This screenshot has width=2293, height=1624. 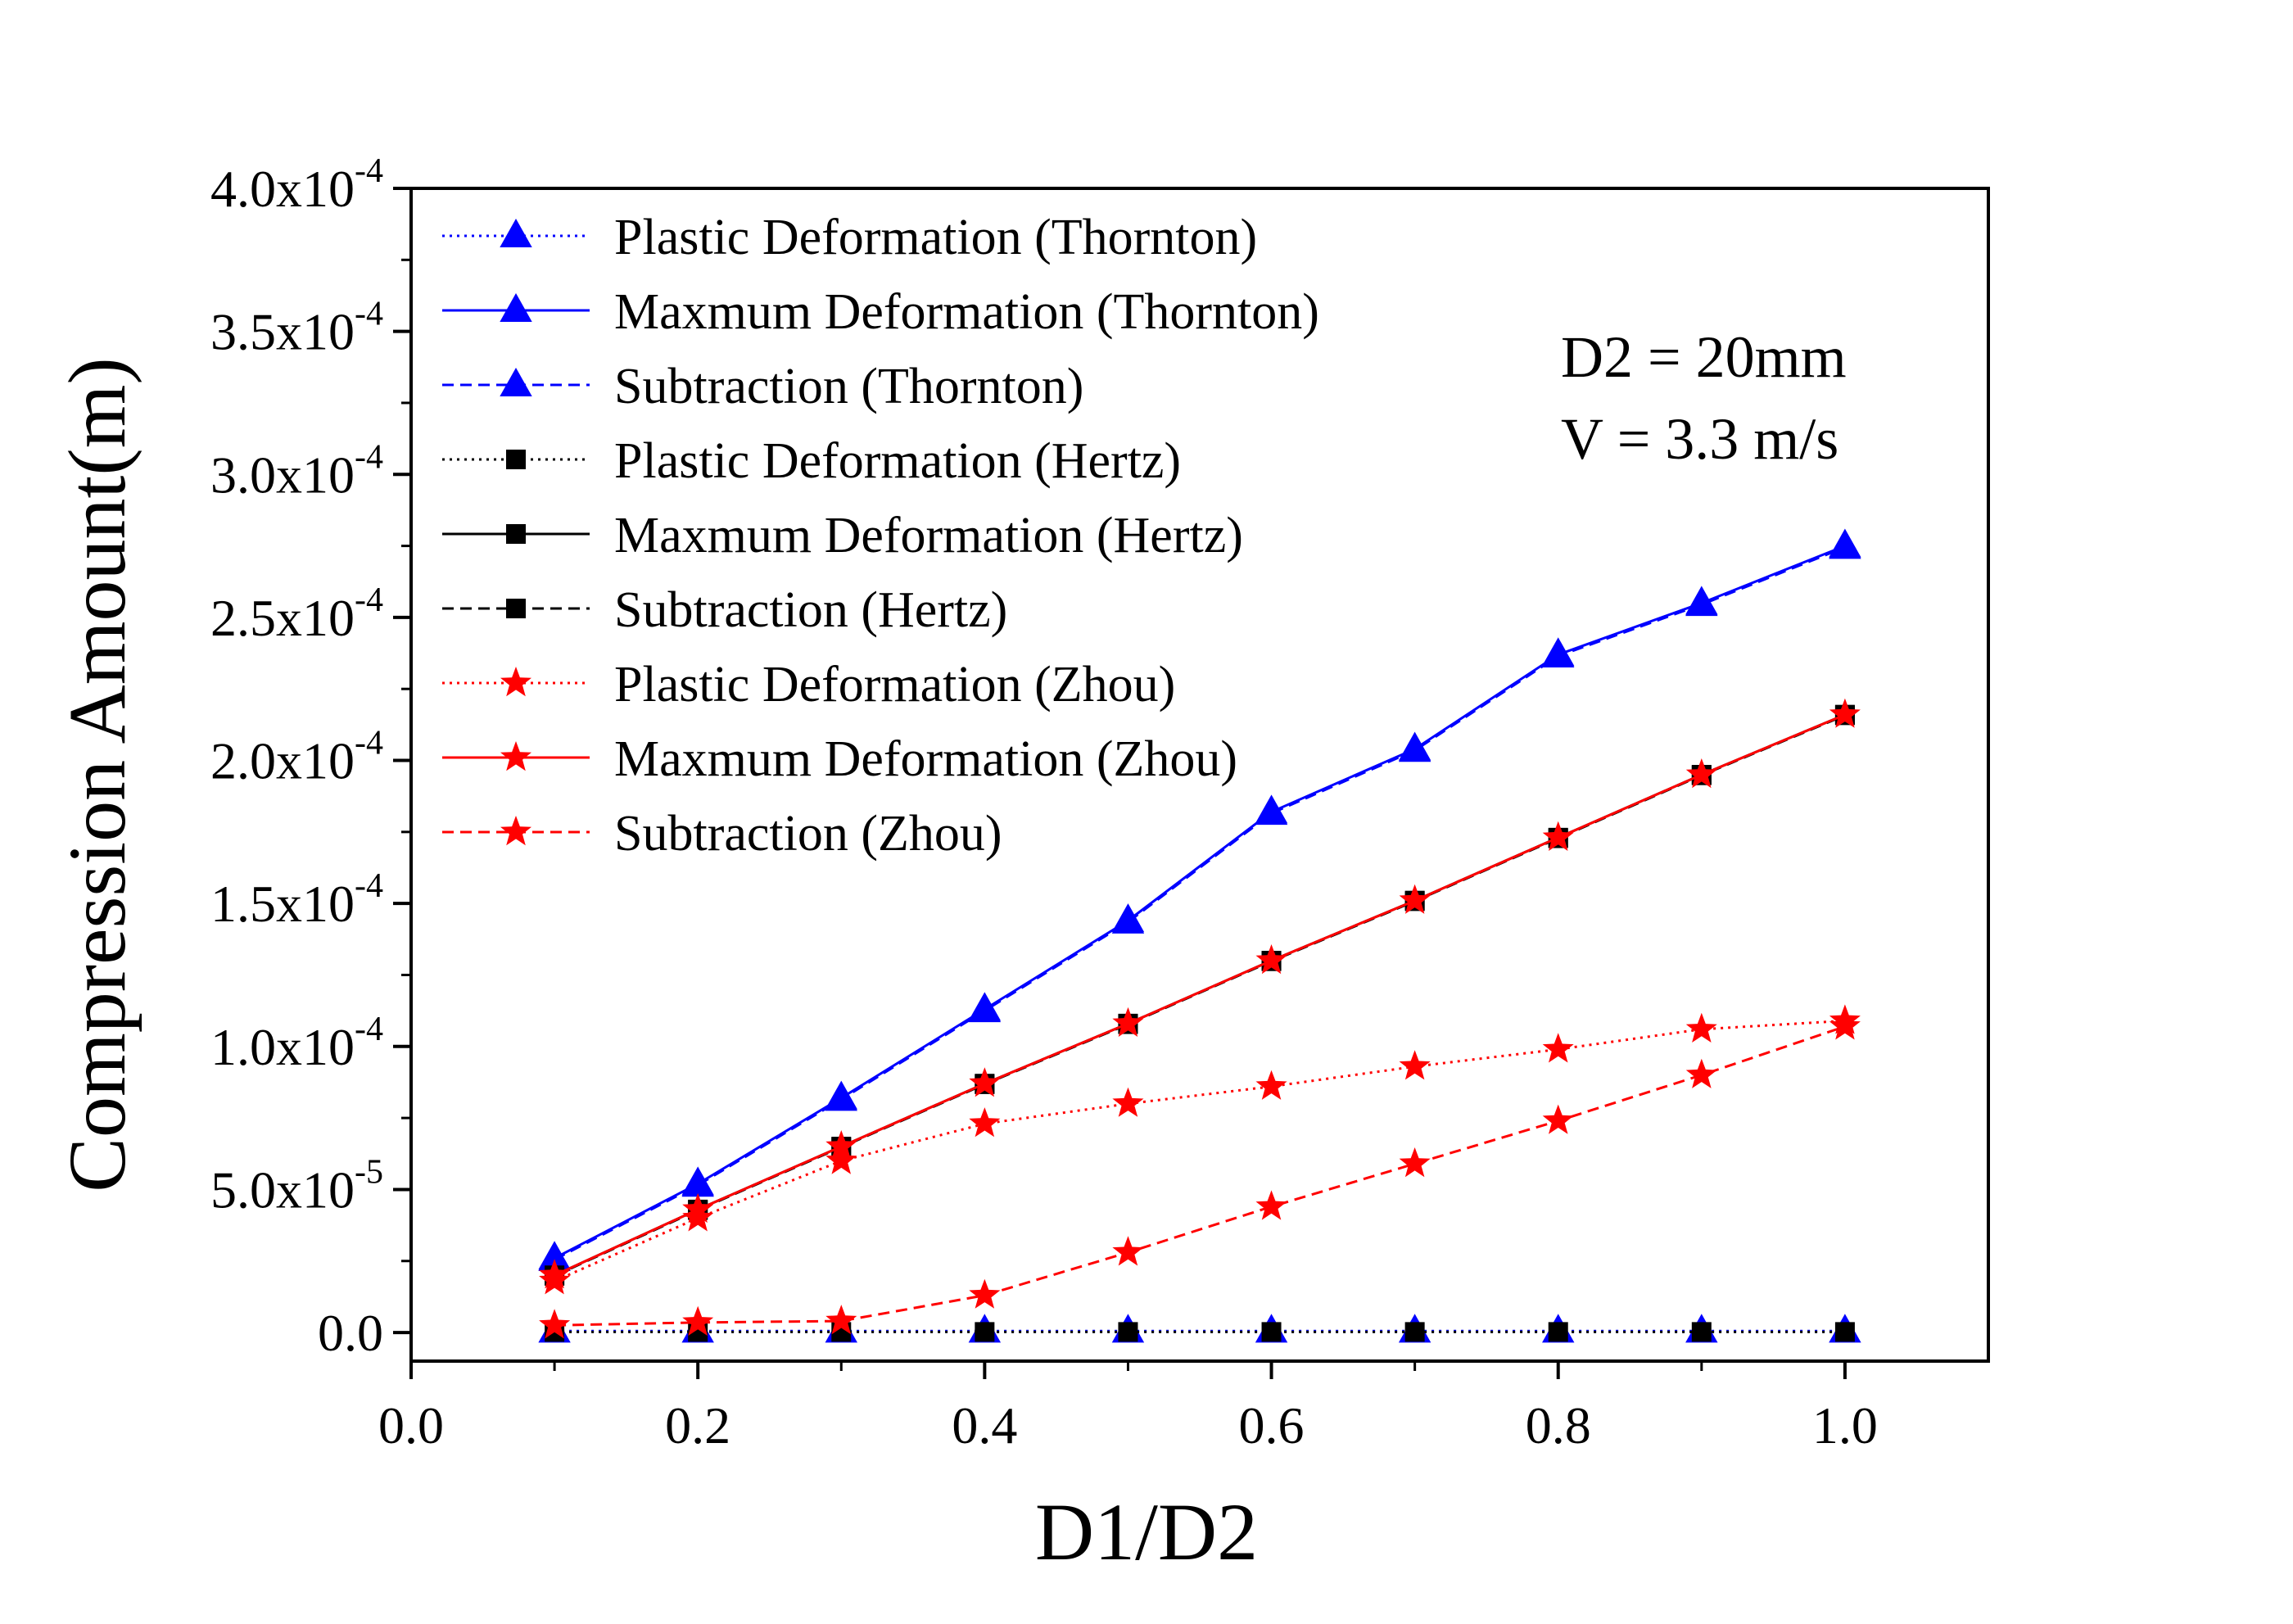 I want to click on y-tick-label: 3.0x10⁻⁴, so click(x=297, y=471).